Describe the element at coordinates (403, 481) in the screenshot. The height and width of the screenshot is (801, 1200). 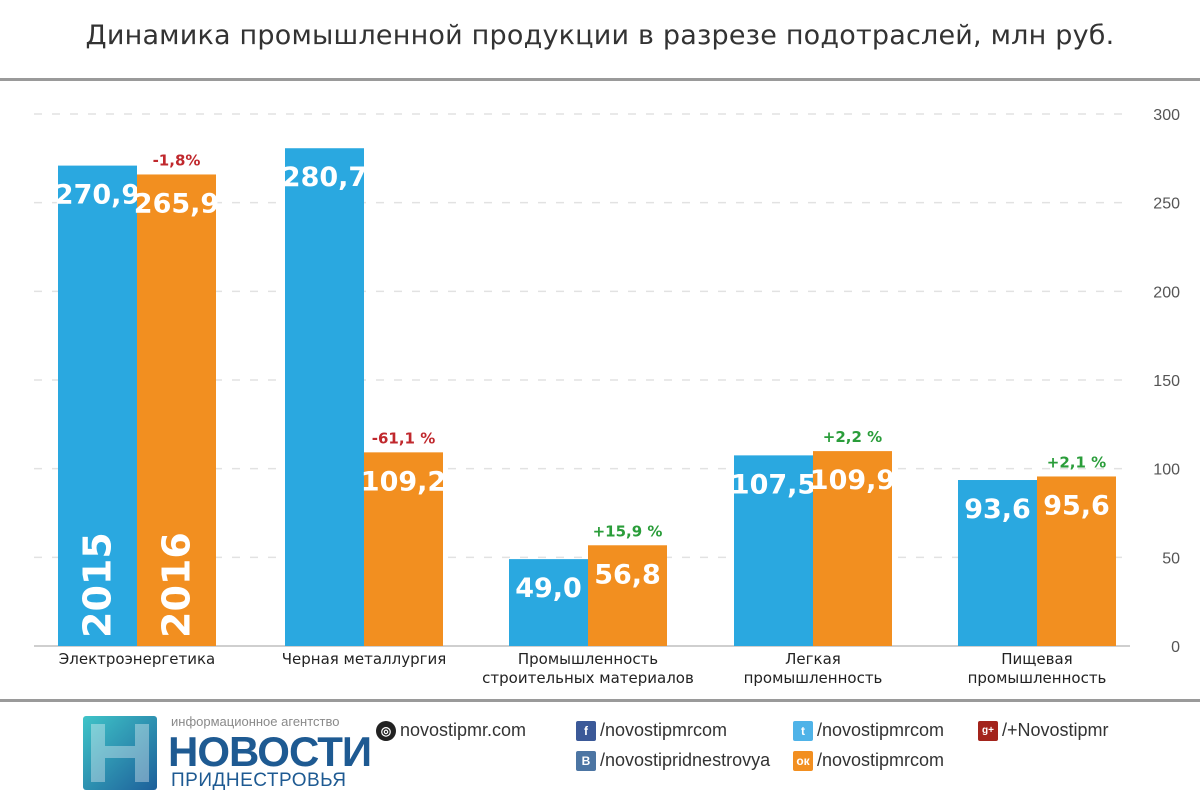
I see `bar-value-label: 109,2` at that location.